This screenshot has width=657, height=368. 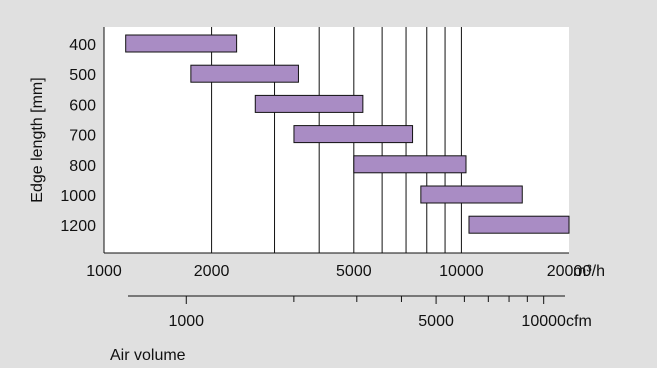 What do you see at coordinates (461, 271) in the screenshot?
I see `x-tick-label: 10000` at bounding box center [461, 271].